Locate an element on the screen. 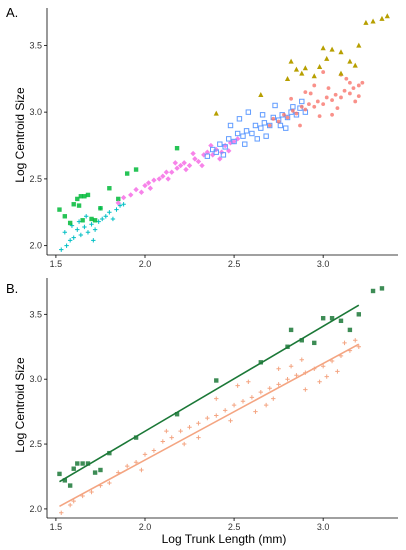 This screenshot has height=550, width=406. panel-a-y-axis-title: Log Centroid Size is located at coordinates (20, 135).